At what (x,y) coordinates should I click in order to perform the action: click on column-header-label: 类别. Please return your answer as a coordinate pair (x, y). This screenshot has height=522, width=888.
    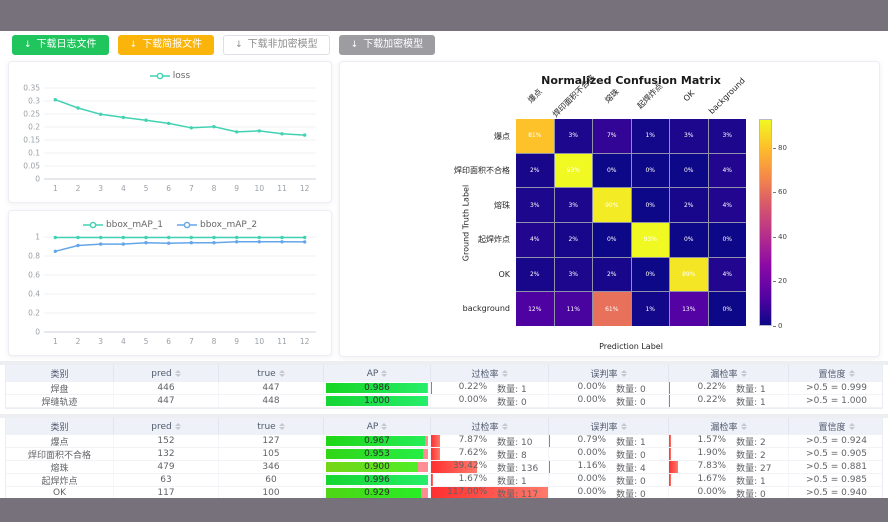
    Looking at the image, I should click on (59, 428).